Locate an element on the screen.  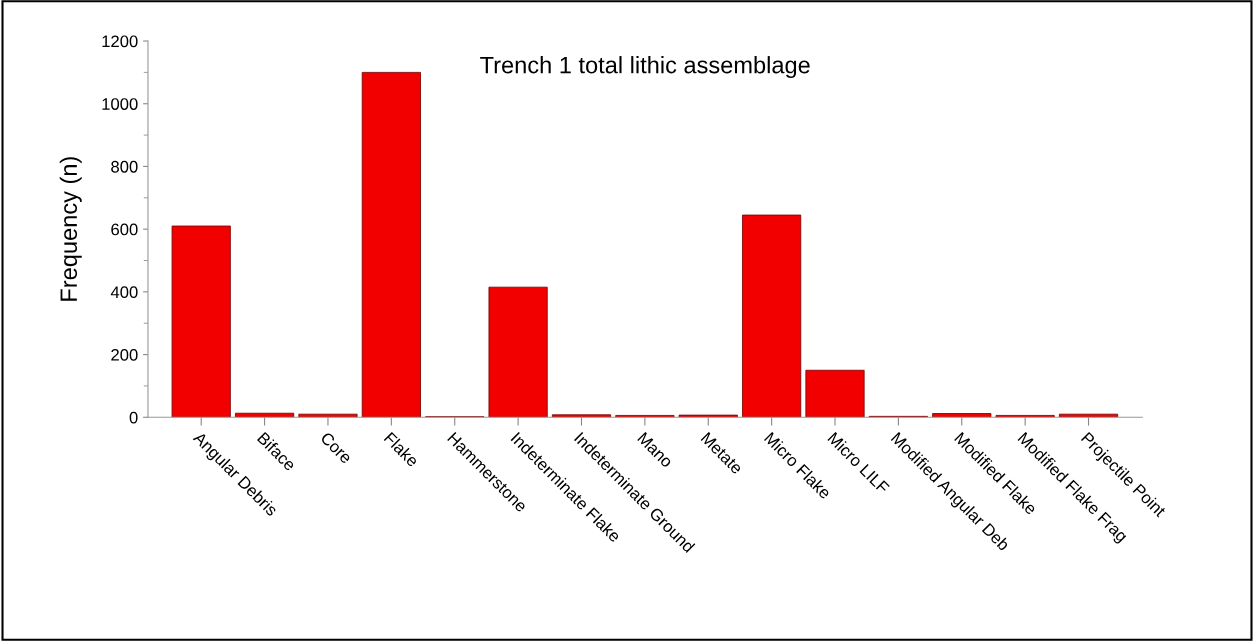
y-tick-label: 1200 is located at coordinates (120, 41).